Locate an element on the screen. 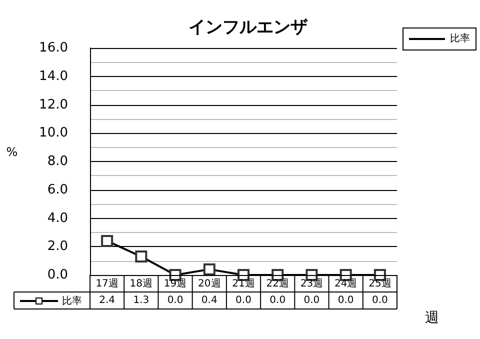  x-tick-label: 23週 is located at coordinates (312, 284).